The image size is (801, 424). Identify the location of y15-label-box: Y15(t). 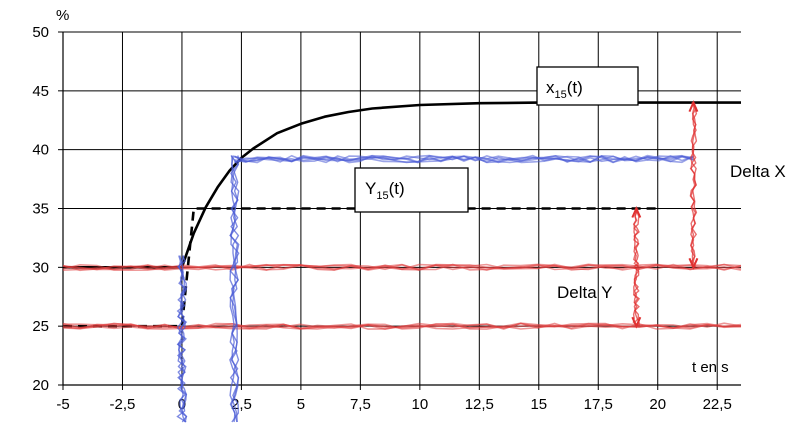
(411, 190).